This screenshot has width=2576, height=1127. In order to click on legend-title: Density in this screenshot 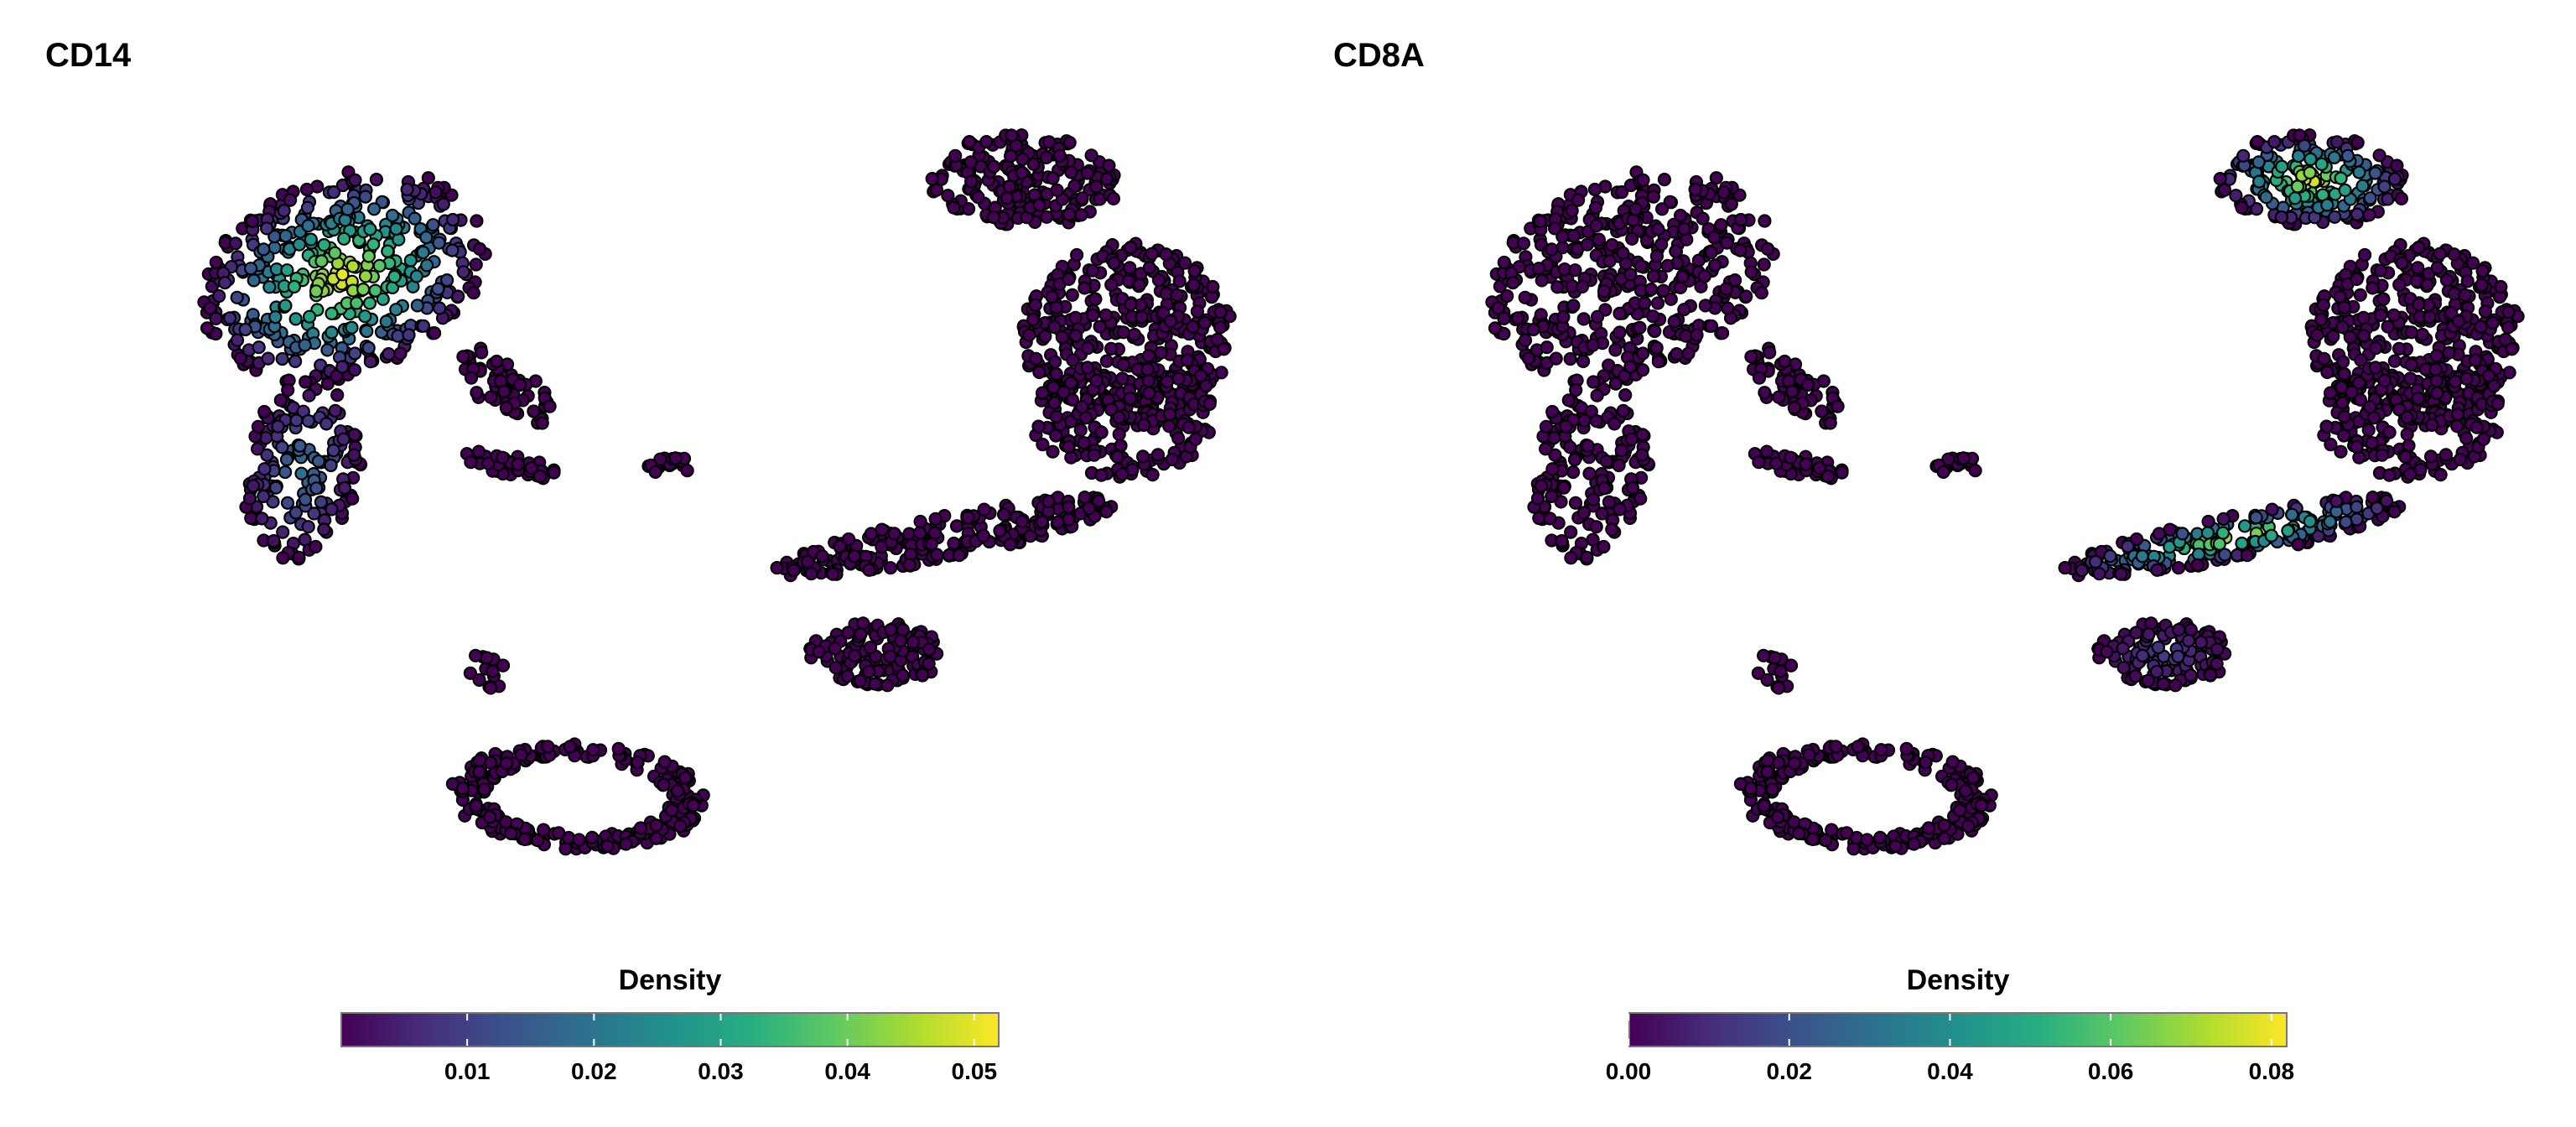, I will do `click(1958, 980)`.